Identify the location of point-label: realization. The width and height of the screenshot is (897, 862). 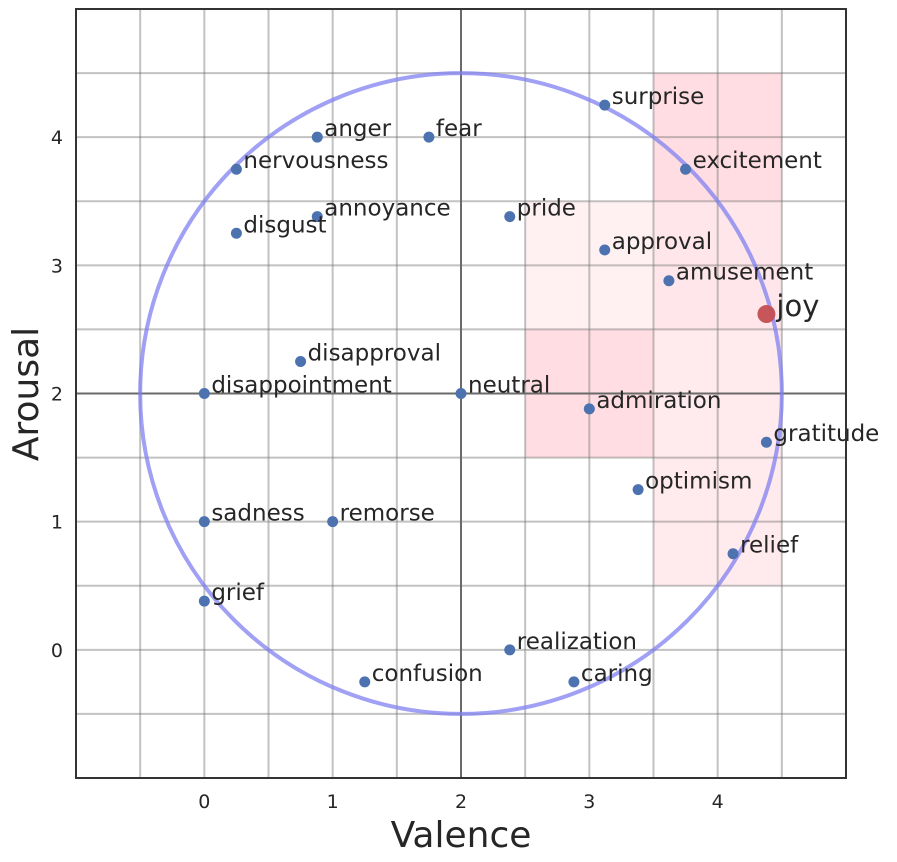
(577, 642).